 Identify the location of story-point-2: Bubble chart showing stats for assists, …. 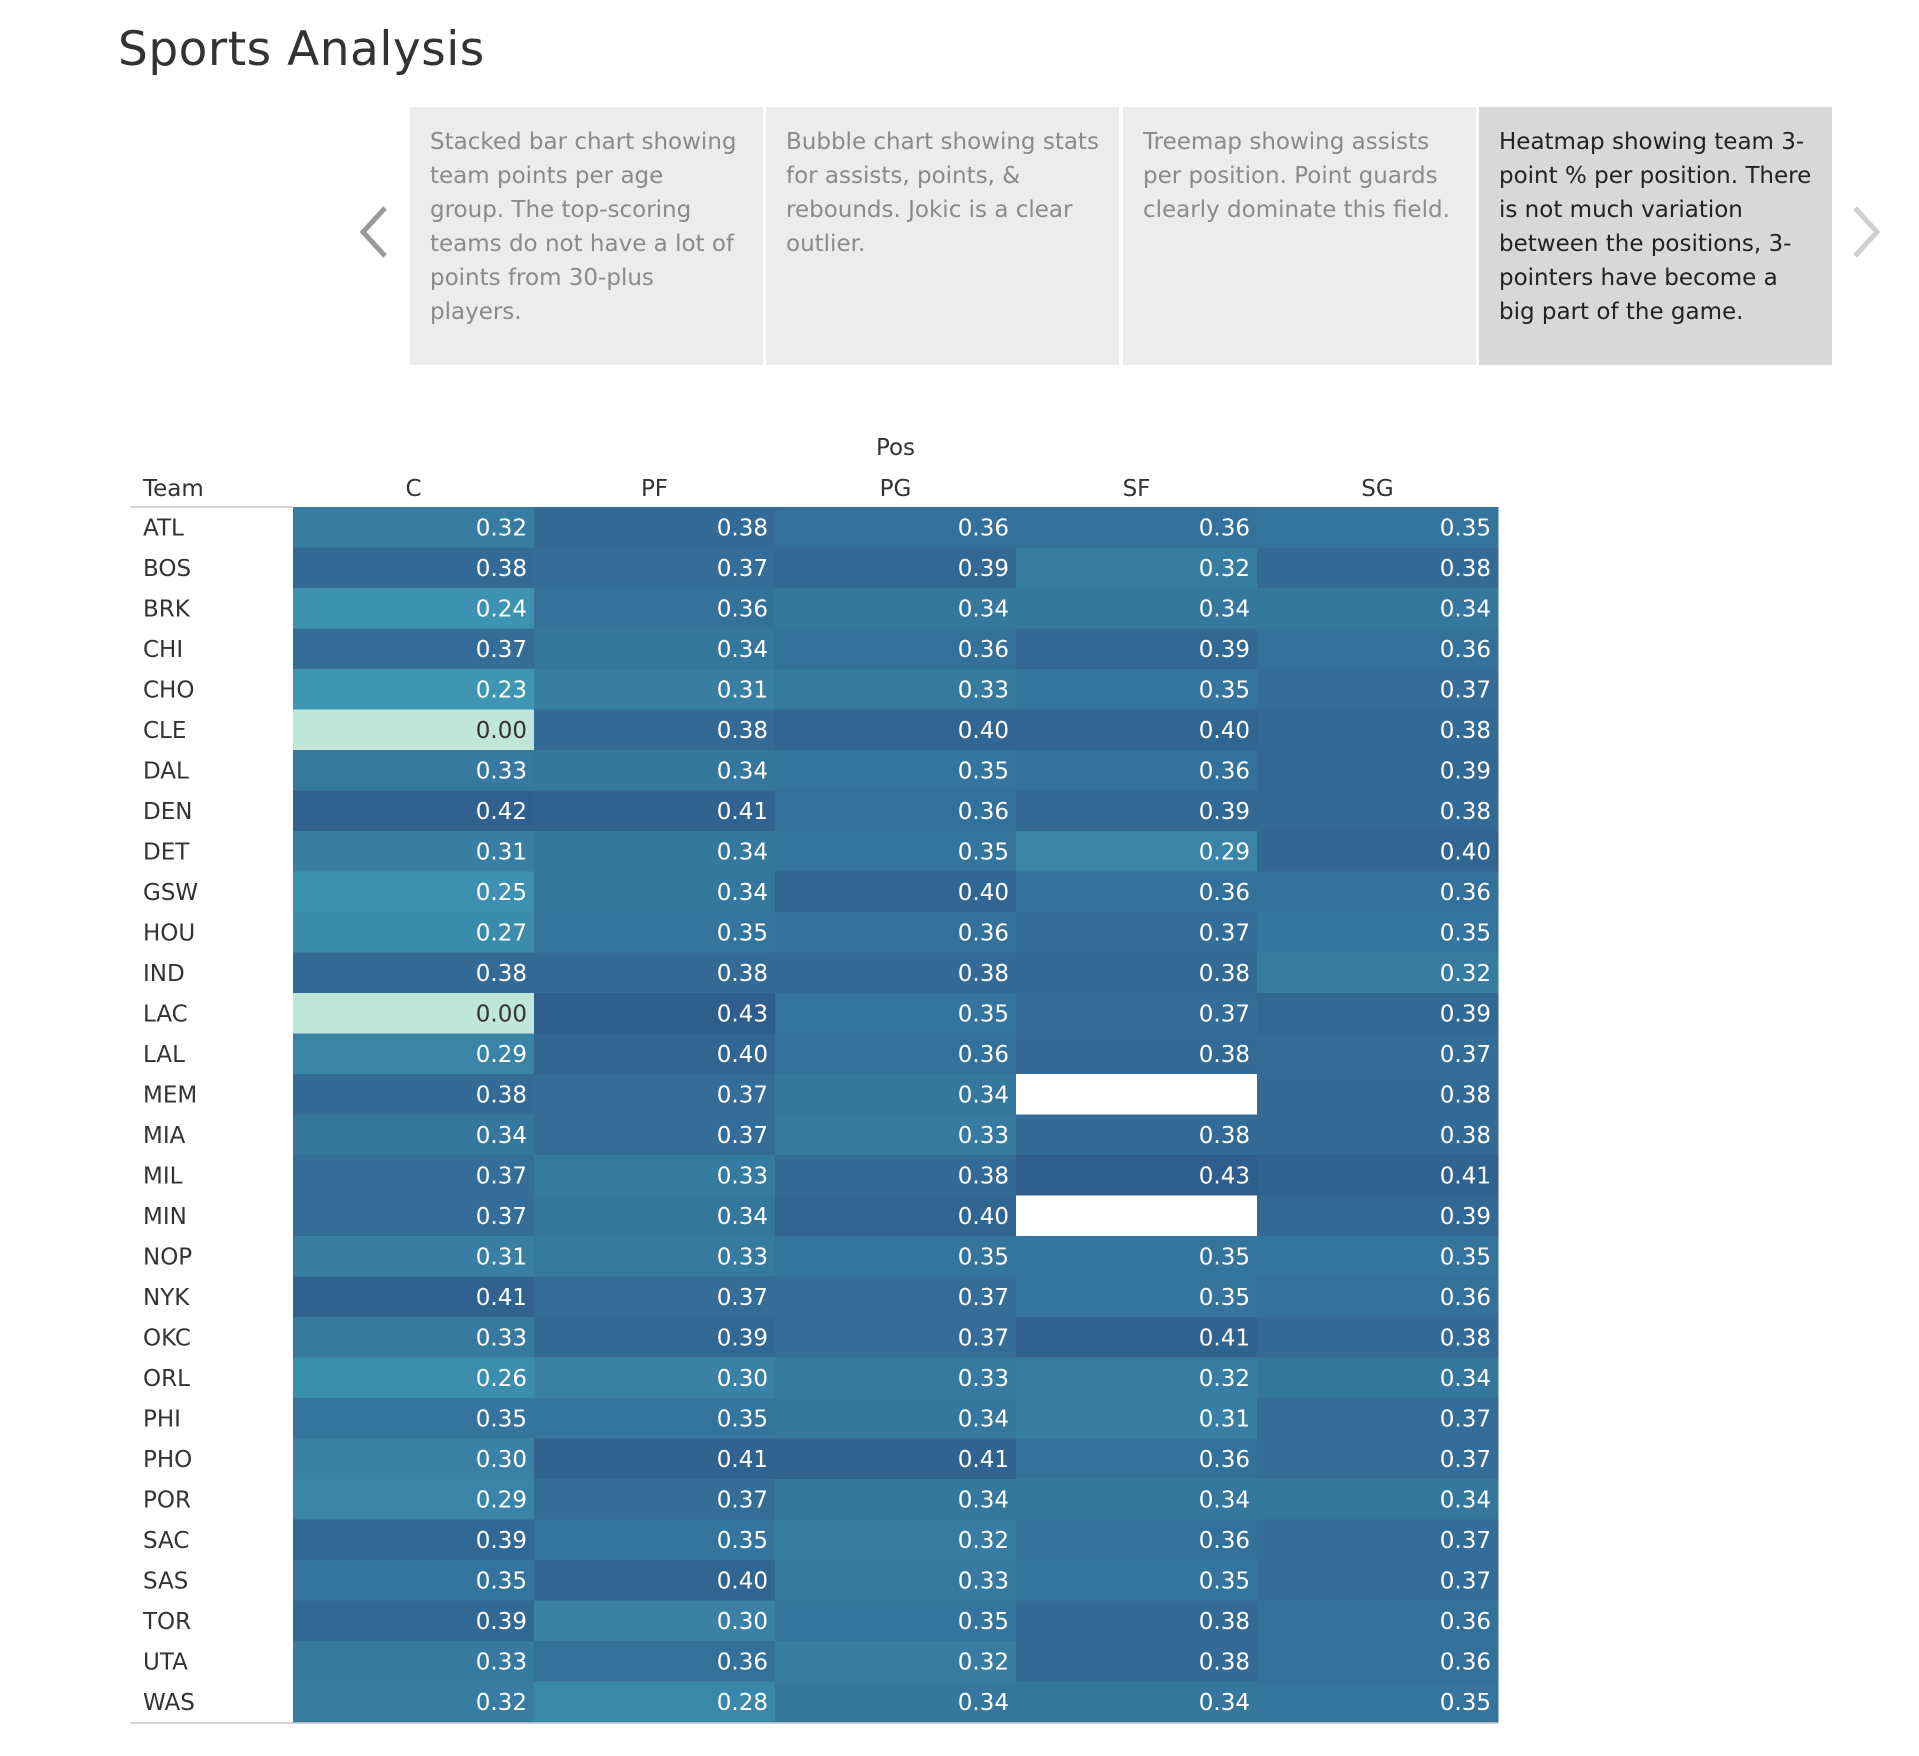
(942, 236).